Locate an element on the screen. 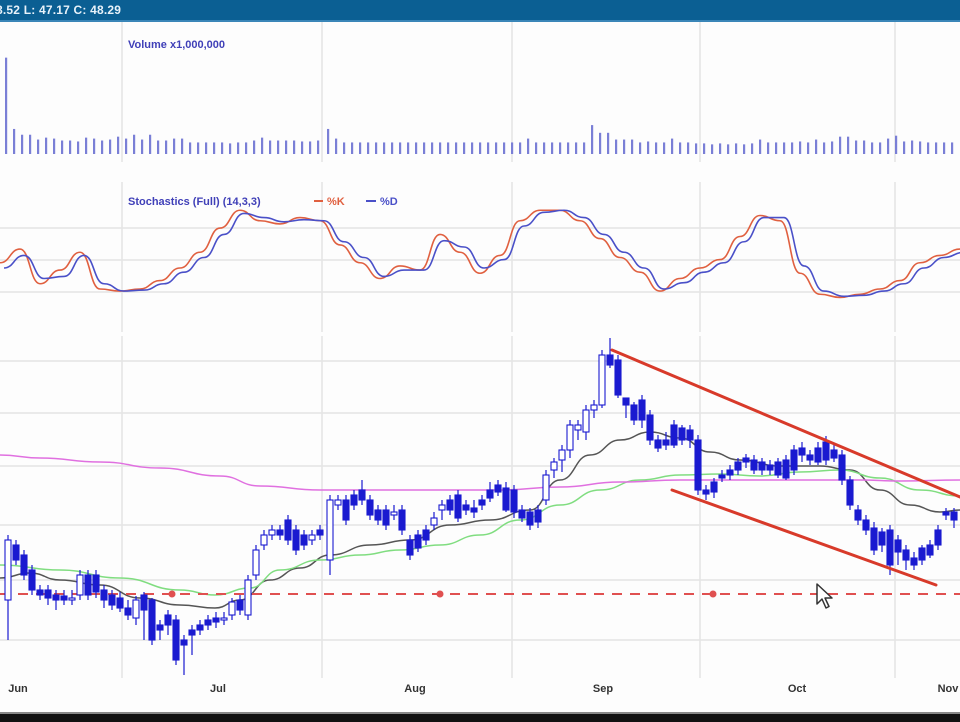 This screenshot has width=960, height=722. bottom-frame-bar is located at coordinates (480, 717).